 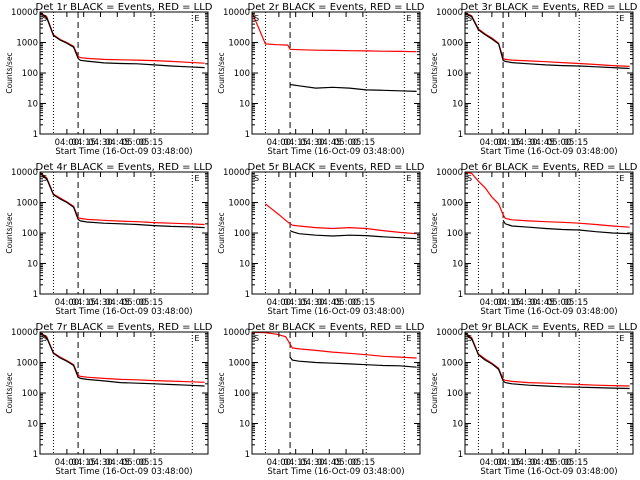 What do you see at coordinates (549, 7) in the screenshot?
I see `panel-title: Det 3r BLACK = Events, RED = LLD` at bounding box center [549, 7].